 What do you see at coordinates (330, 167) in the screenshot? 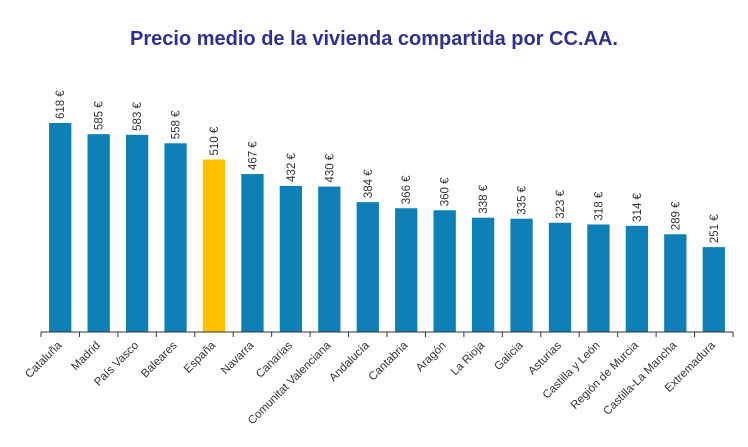
I see `bar-value-label: 430 €` at bounding box center [330, 167].